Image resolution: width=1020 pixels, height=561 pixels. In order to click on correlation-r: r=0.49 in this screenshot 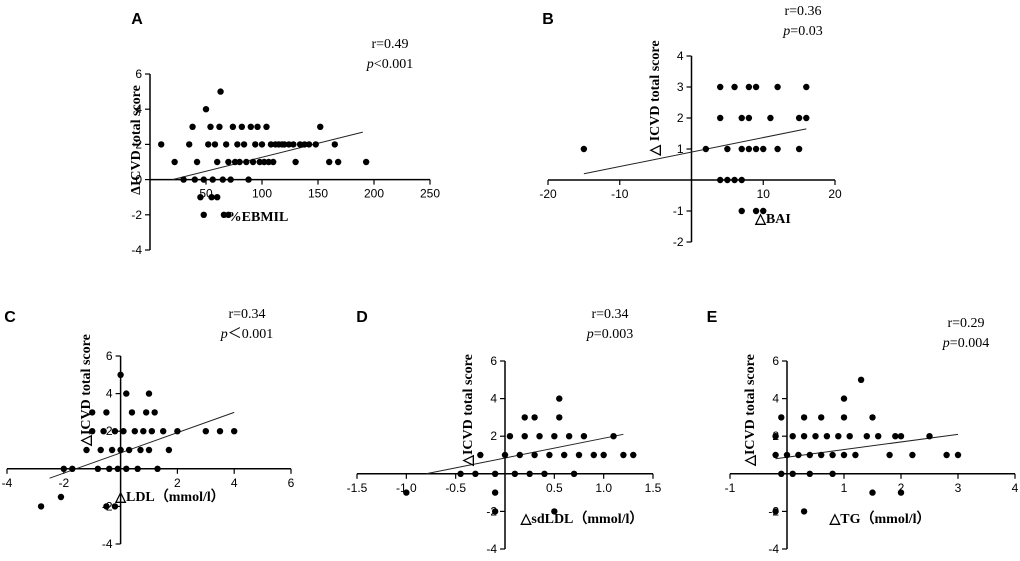, I will do `click(389, 44)`.